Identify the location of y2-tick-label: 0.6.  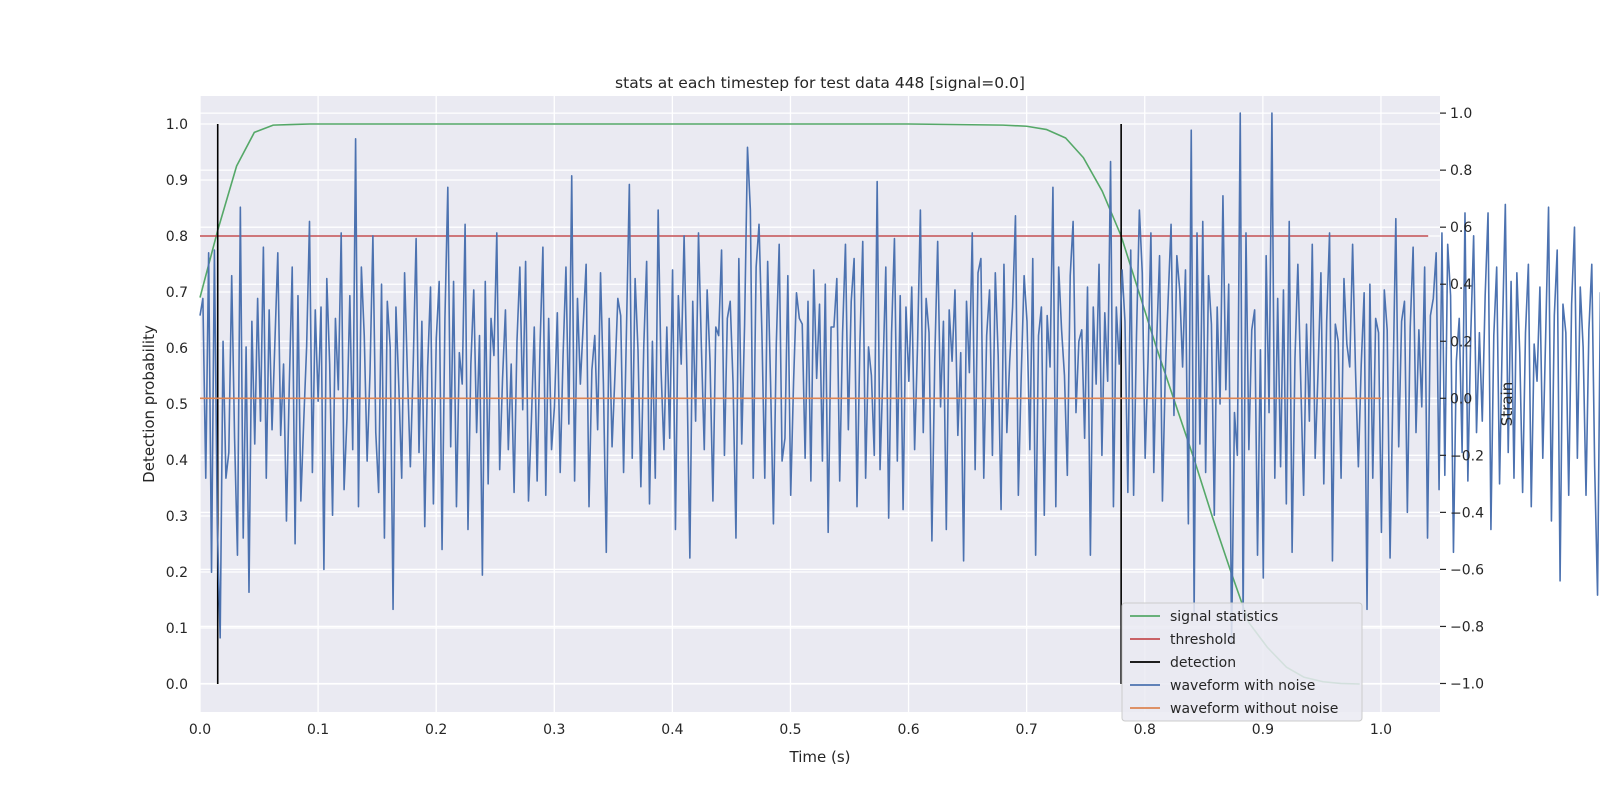
(1461, 228).